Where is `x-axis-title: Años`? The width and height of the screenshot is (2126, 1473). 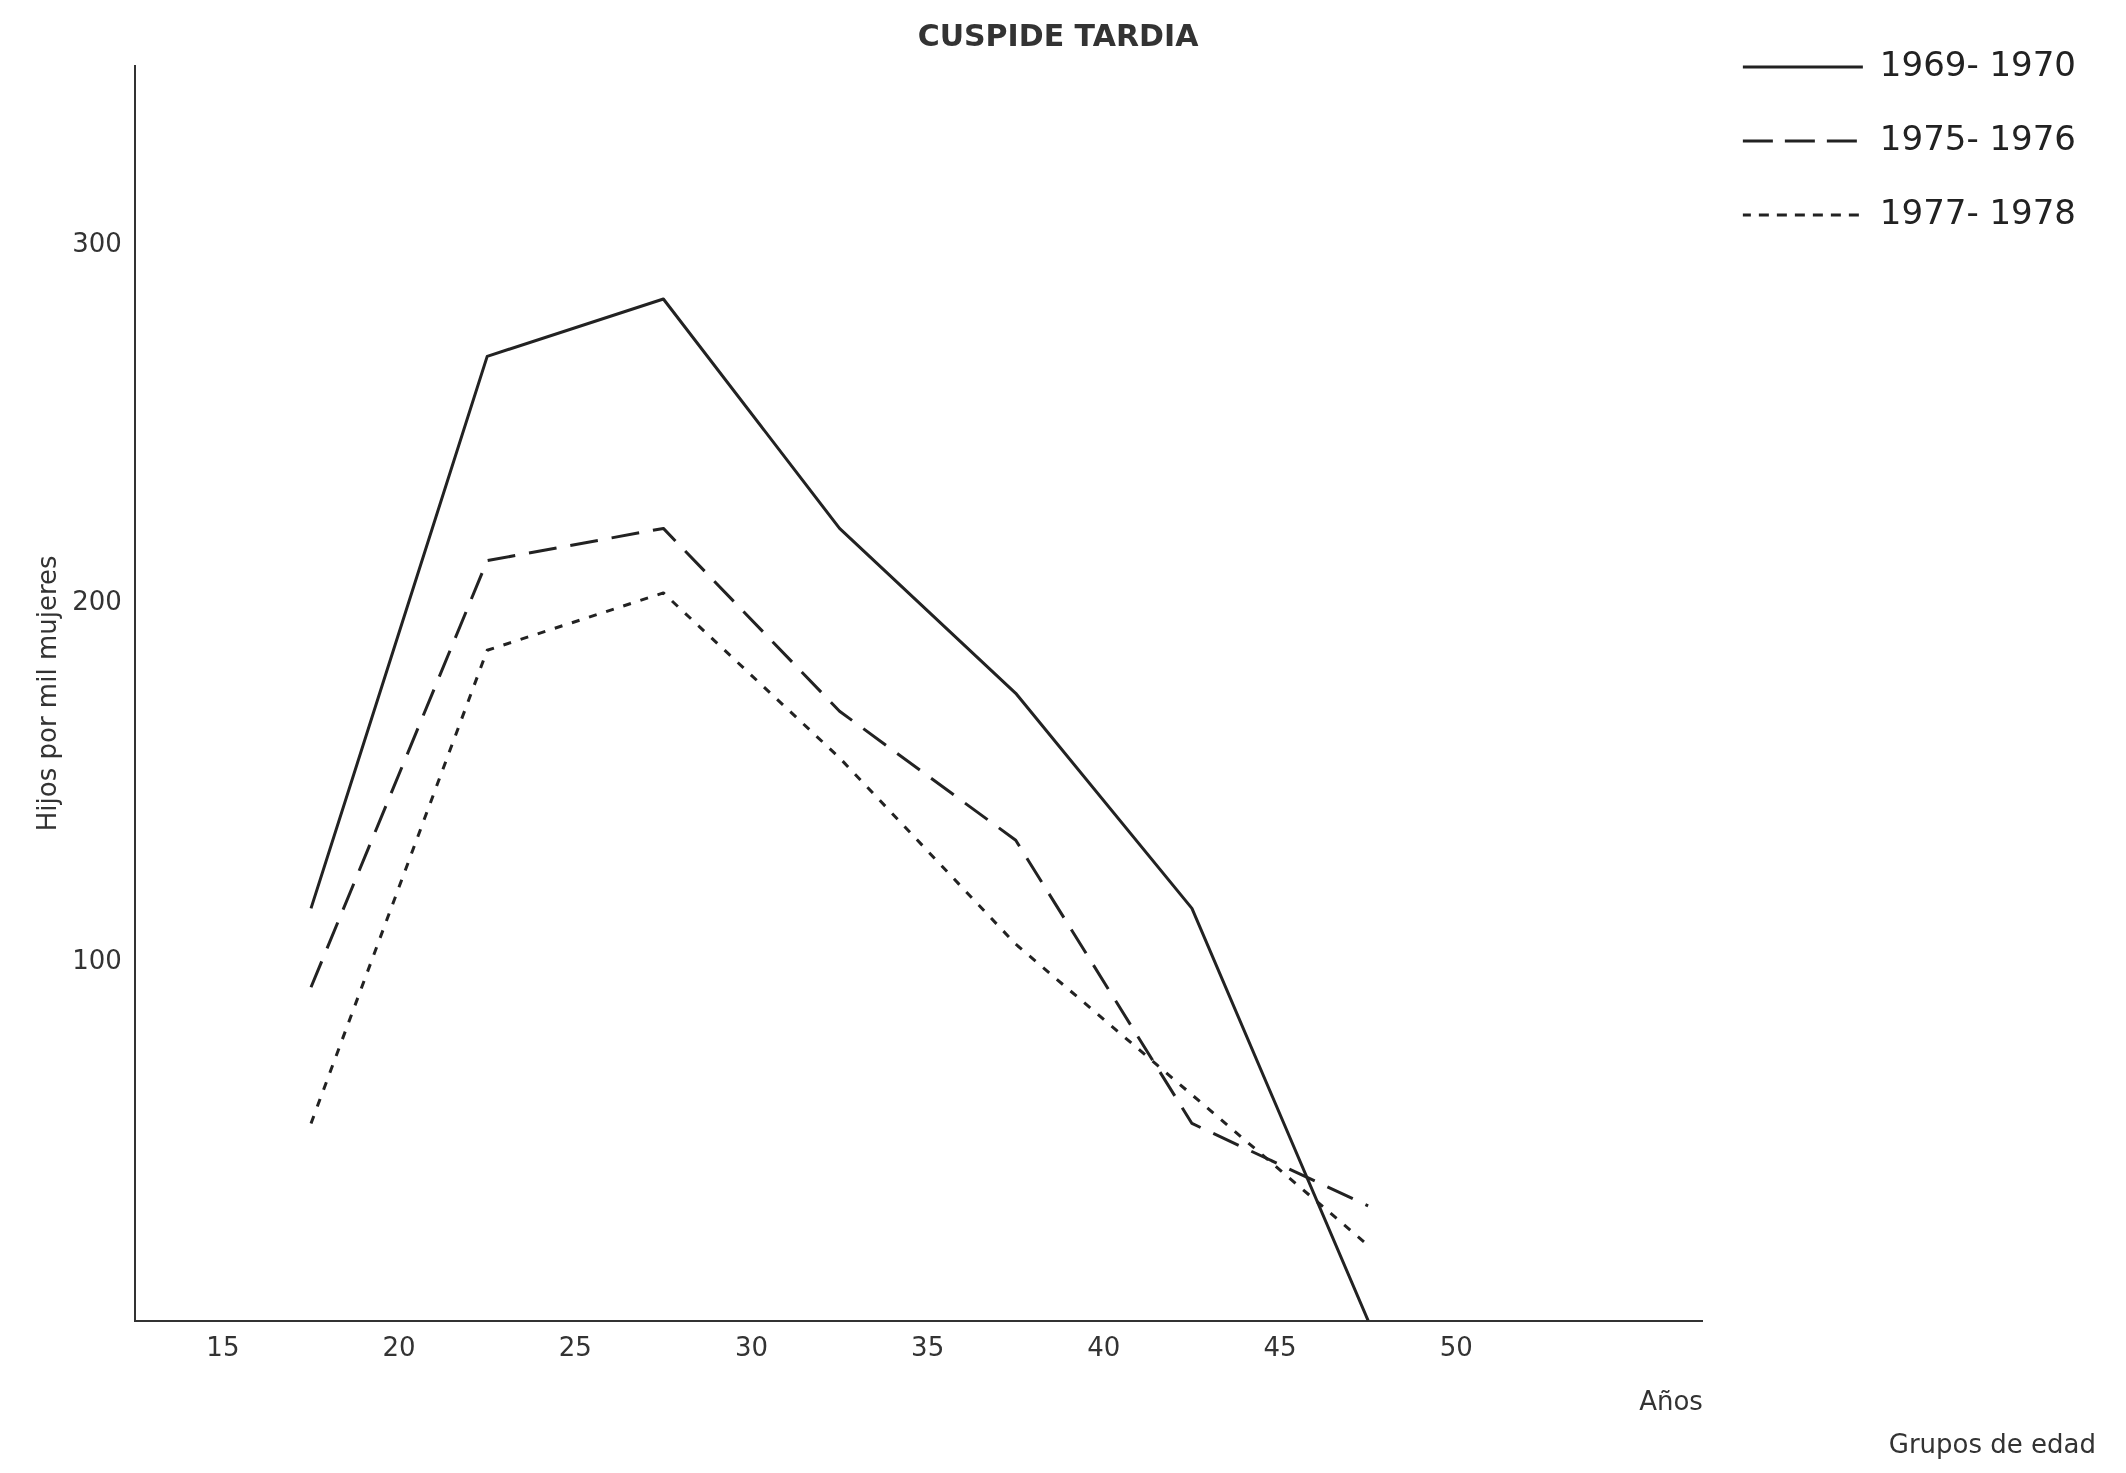
x-axis-title: Años is located at coordinates (1671, 1401).